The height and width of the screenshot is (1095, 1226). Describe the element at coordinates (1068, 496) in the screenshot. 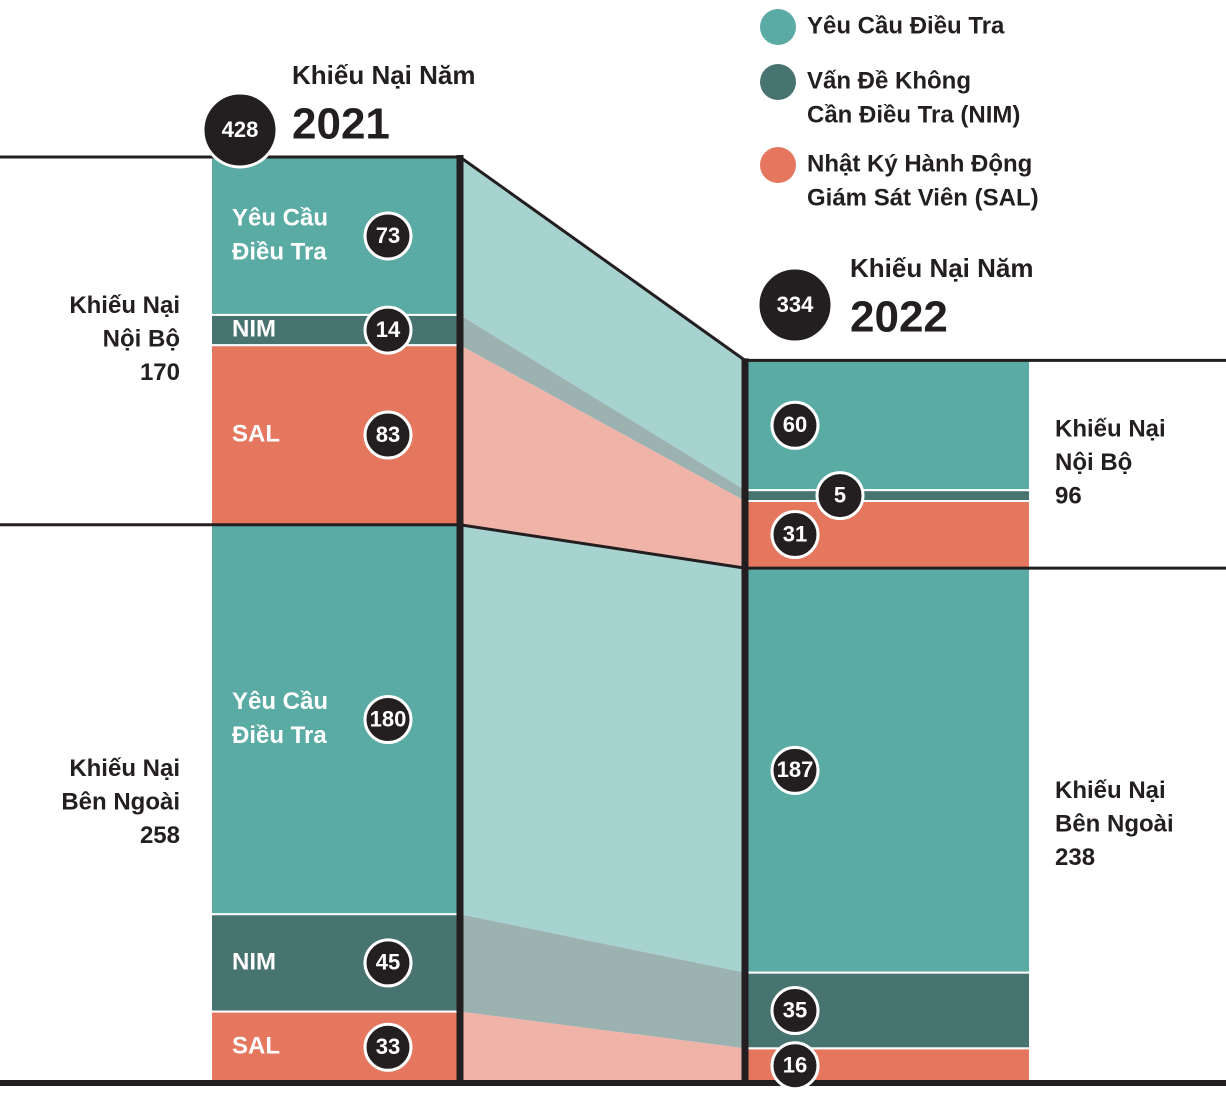

I see `group-label: 96` at that location.